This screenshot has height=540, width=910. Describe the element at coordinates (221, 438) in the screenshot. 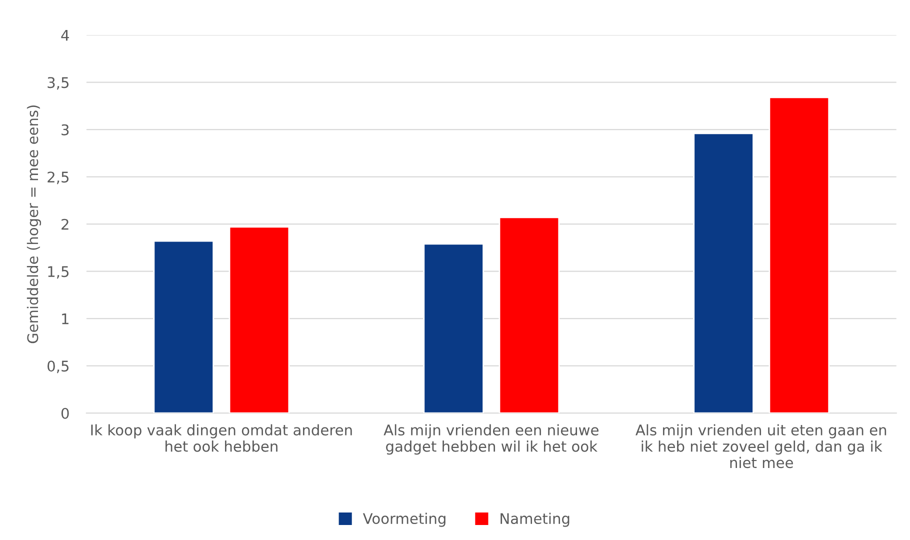

I see `x-tick-label: Ik koop vaak dingen omdat anderen het ook hebben` at that location.